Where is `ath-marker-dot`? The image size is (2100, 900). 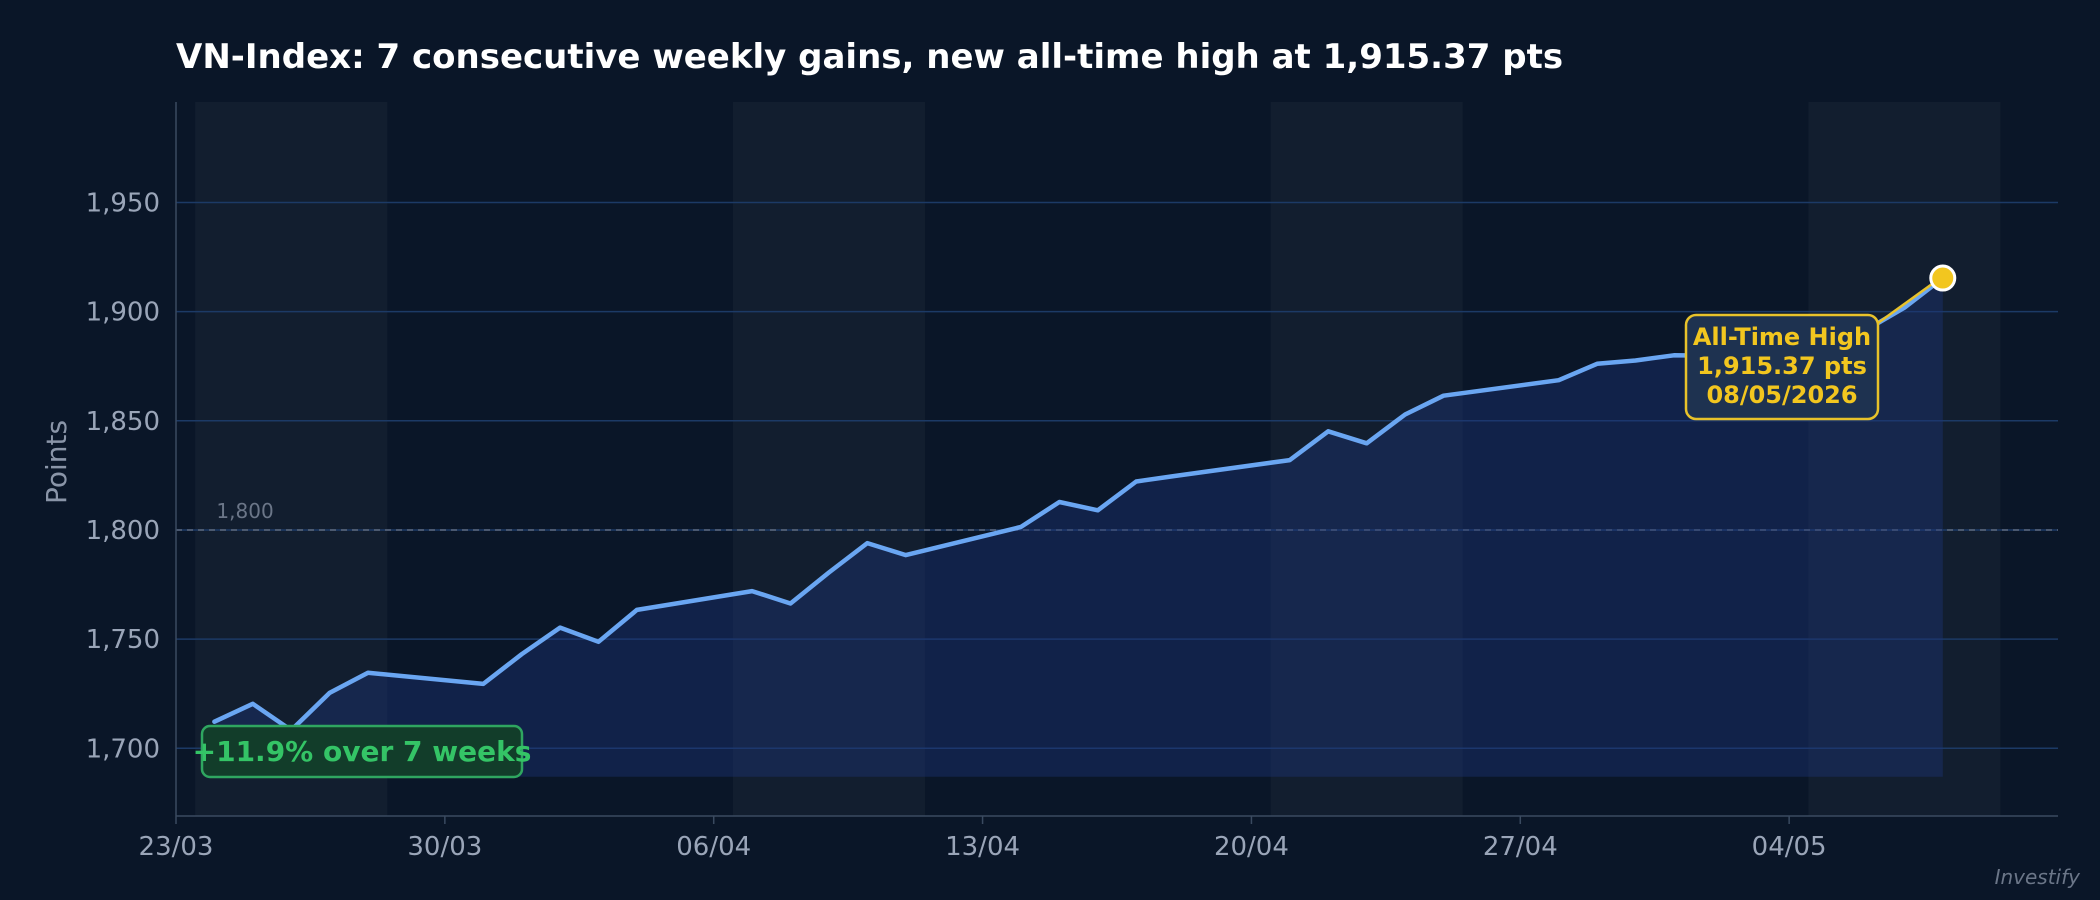
ath-marker-dot is located at coordinates (1943, 278).